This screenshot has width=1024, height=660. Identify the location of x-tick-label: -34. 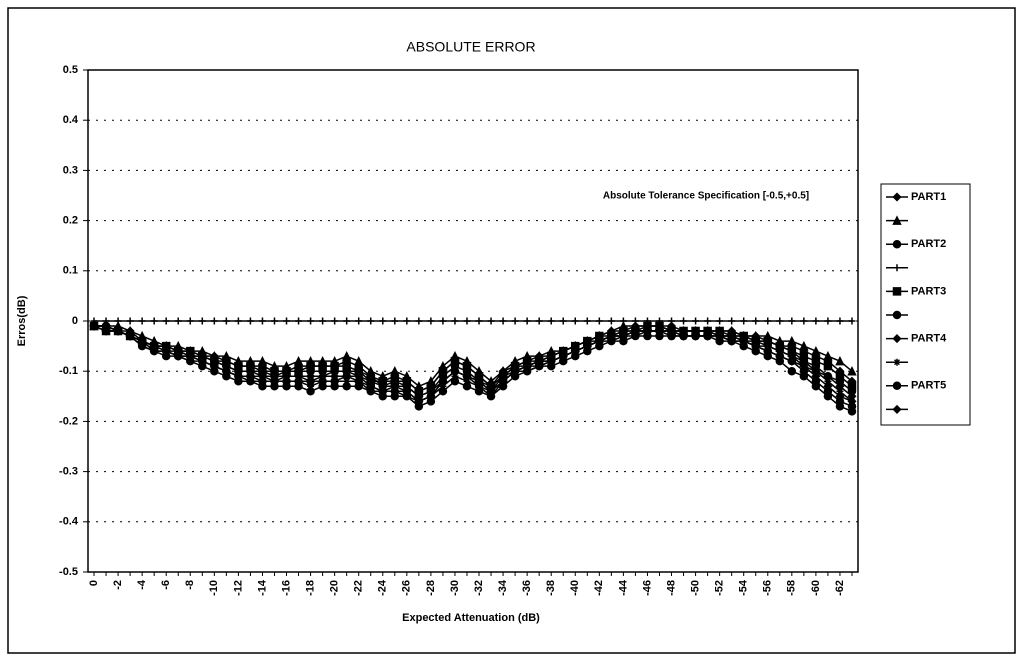
(503, 587).